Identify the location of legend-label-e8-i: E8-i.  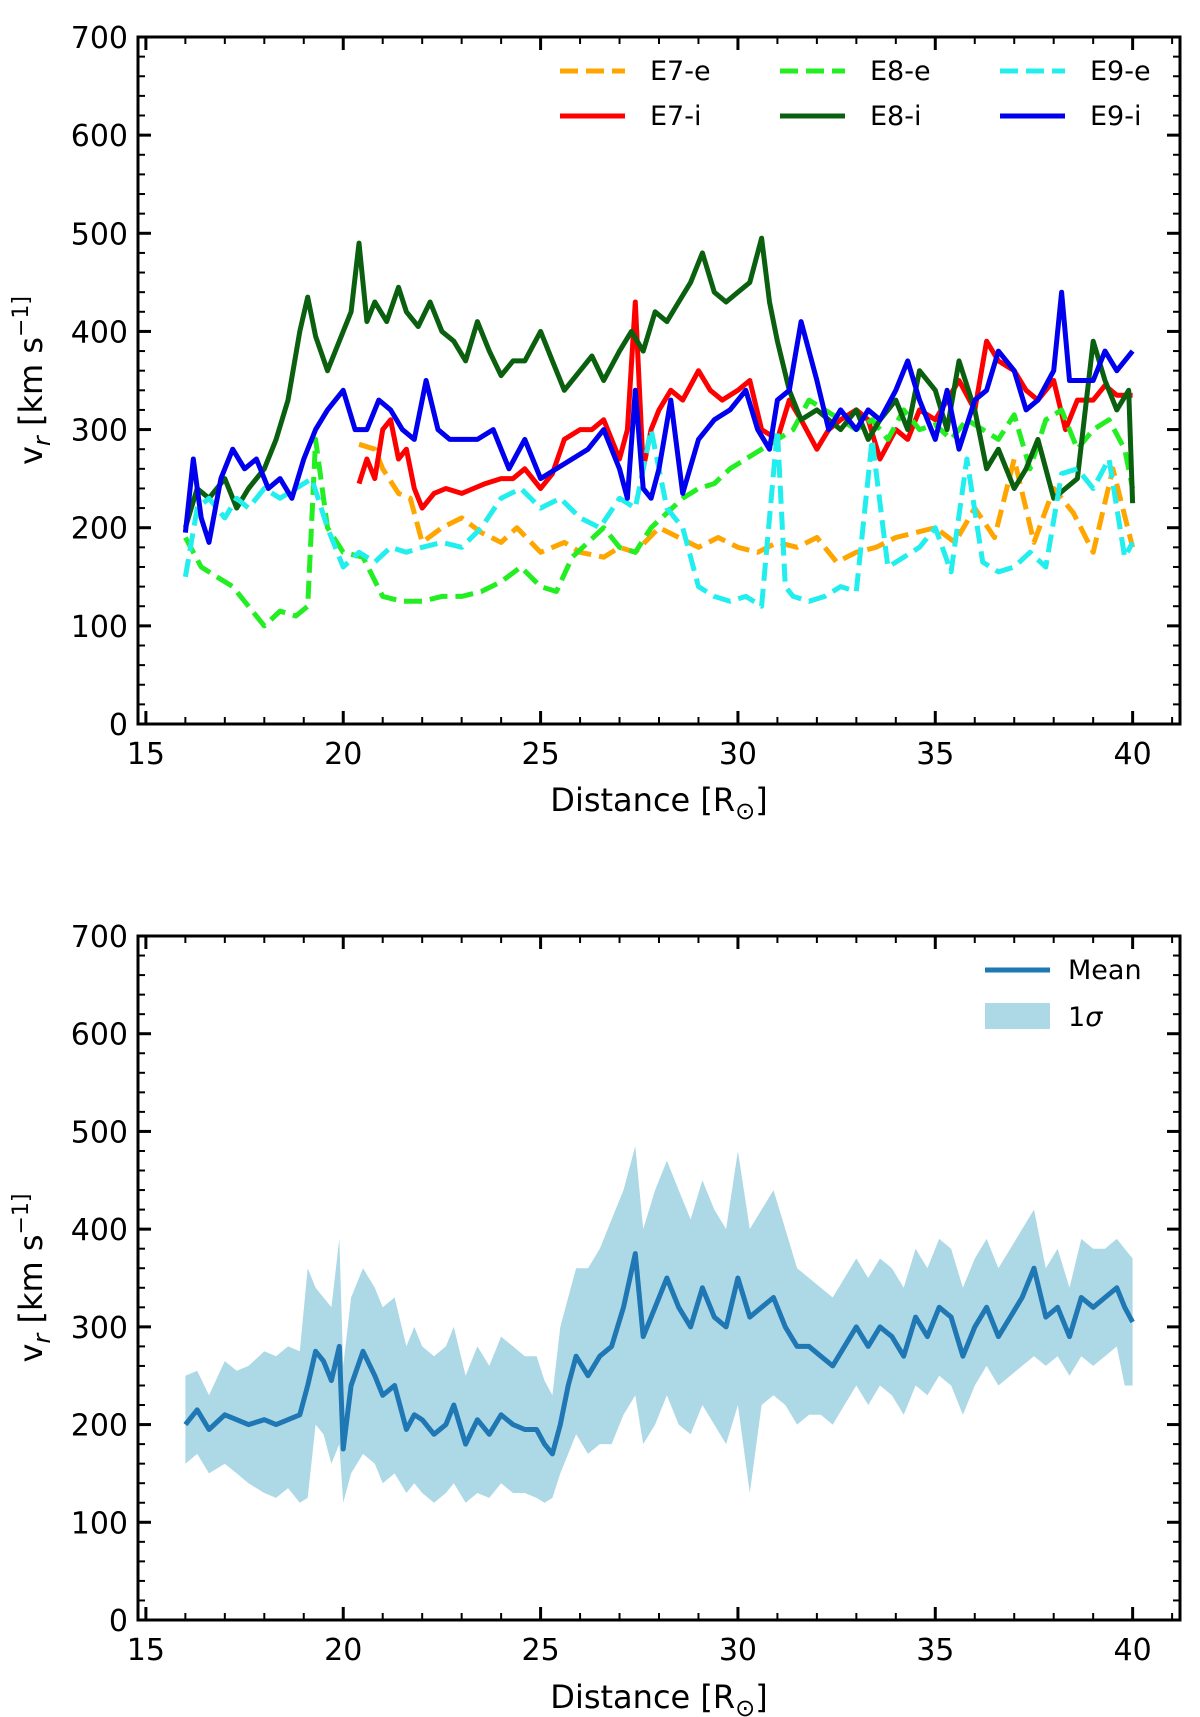
(895, 116).